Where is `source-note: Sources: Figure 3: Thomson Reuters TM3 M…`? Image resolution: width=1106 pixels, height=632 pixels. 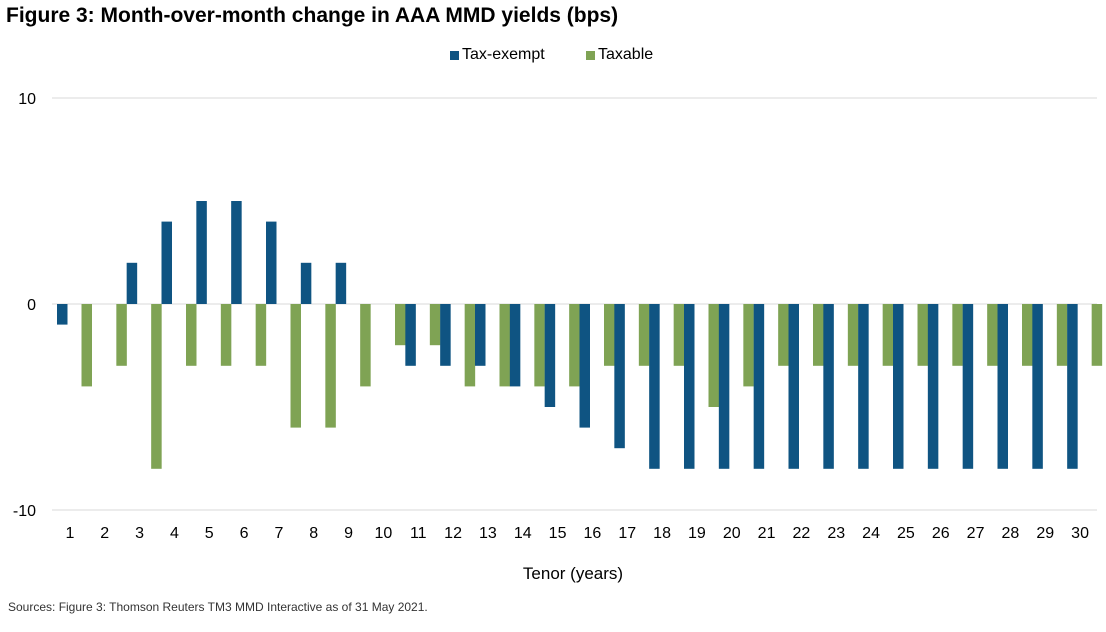 source-note: Sources: Figure 3: Thomson Reuters TM3 M… is located at coordinates (218, 607).